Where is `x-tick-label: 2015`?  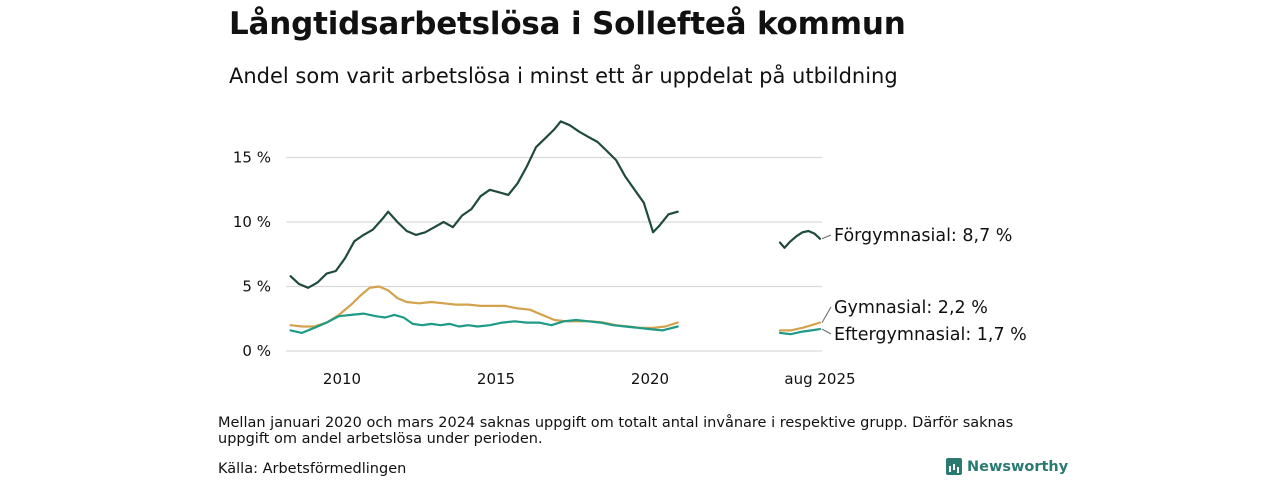 x-tick-label: 2015 is located at coordinates (496, 379).